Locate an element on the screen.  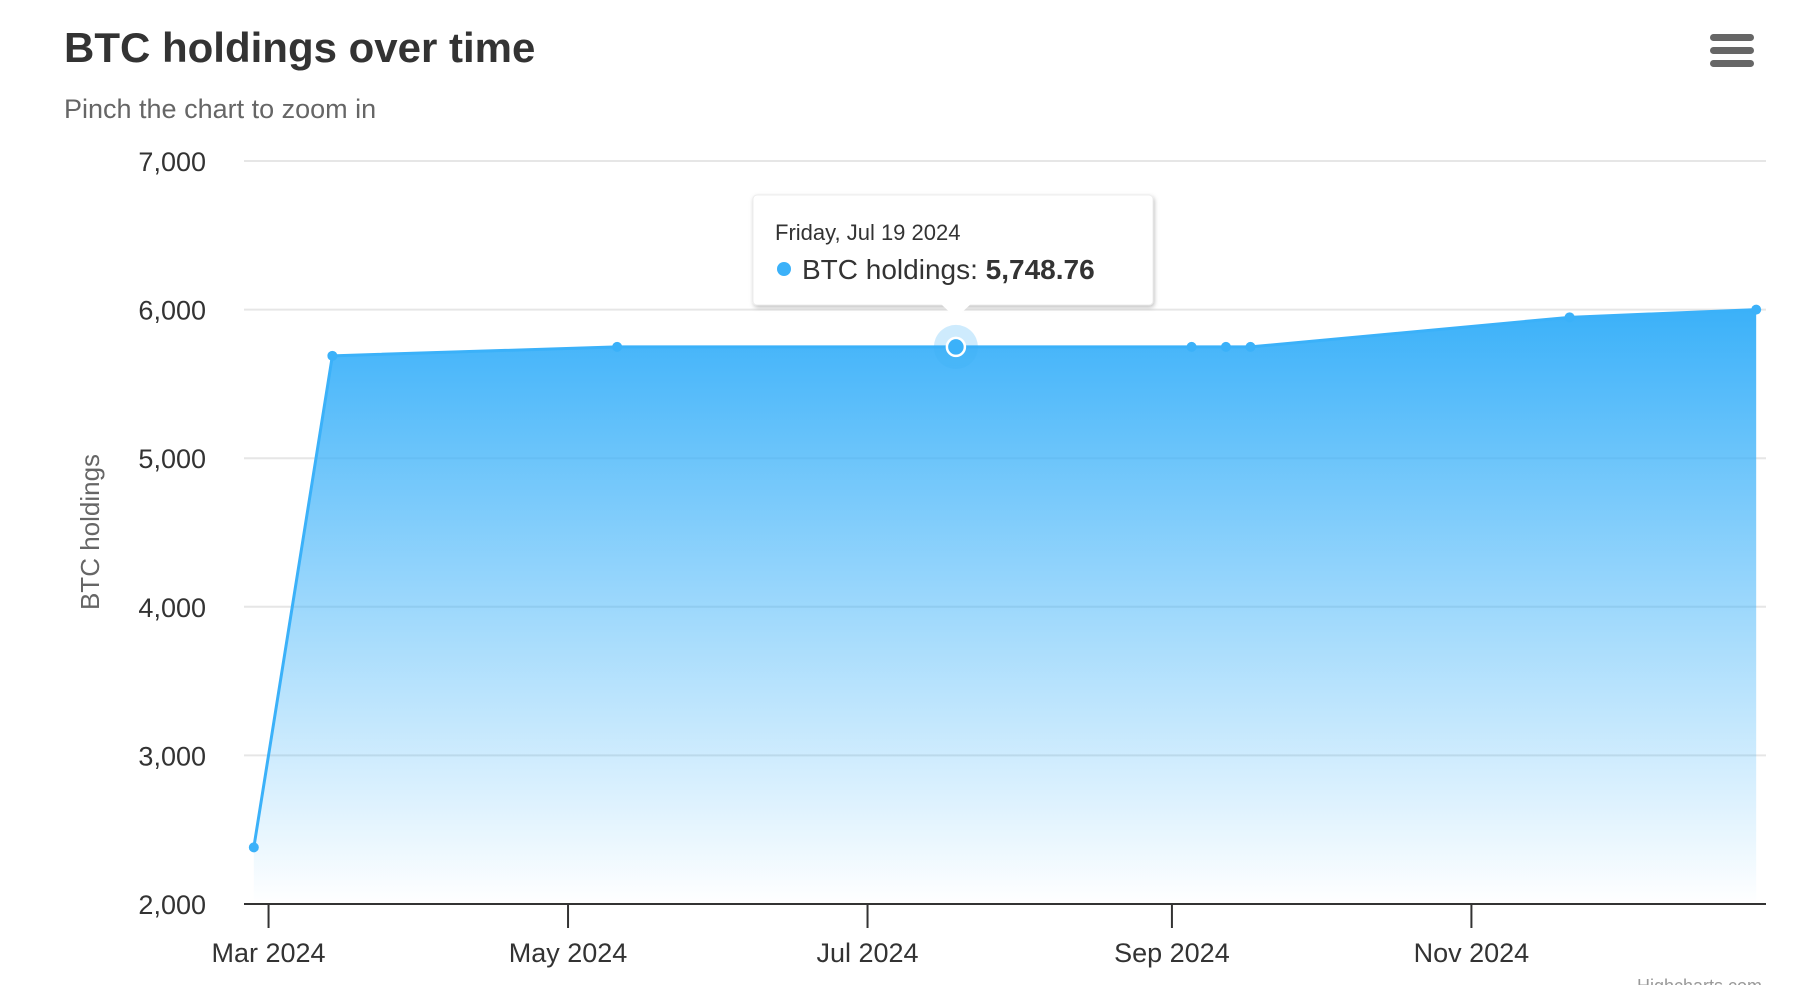
y-axis-labels: 2,000 3,000 4,000 5,000 6,000 7,000 is located at coordinates (172, 533).